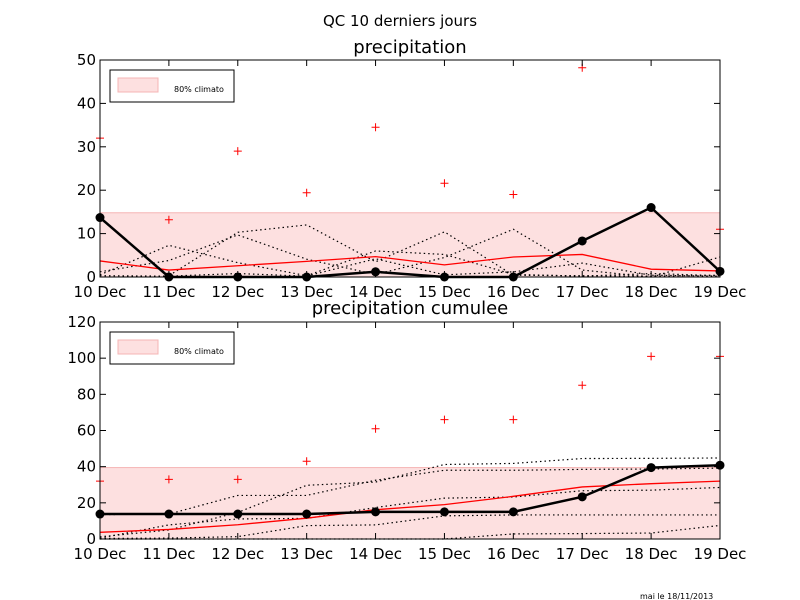 This screenshot has height=600, width=800. What do you see at coordinates (86, 147) in the screenshot?
I see `y-tick-label: 30` at bounding box center [86, 147].